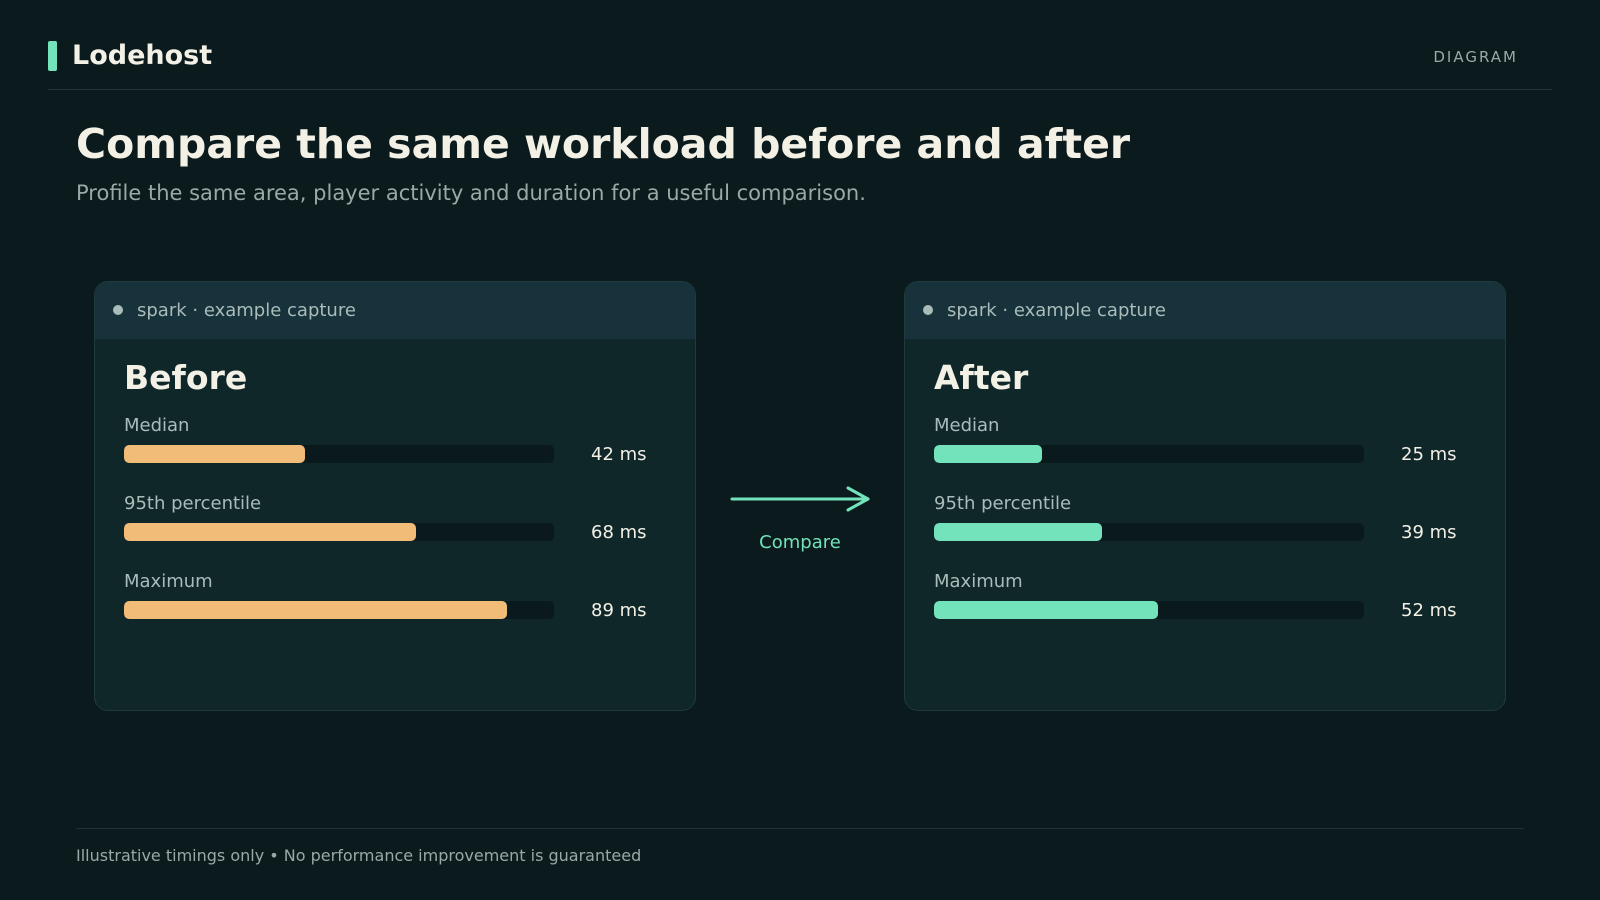  What do you see at coordinates (981, 377) in the screenshot?
I see `card-title: After` at bounding box center [981, 377].